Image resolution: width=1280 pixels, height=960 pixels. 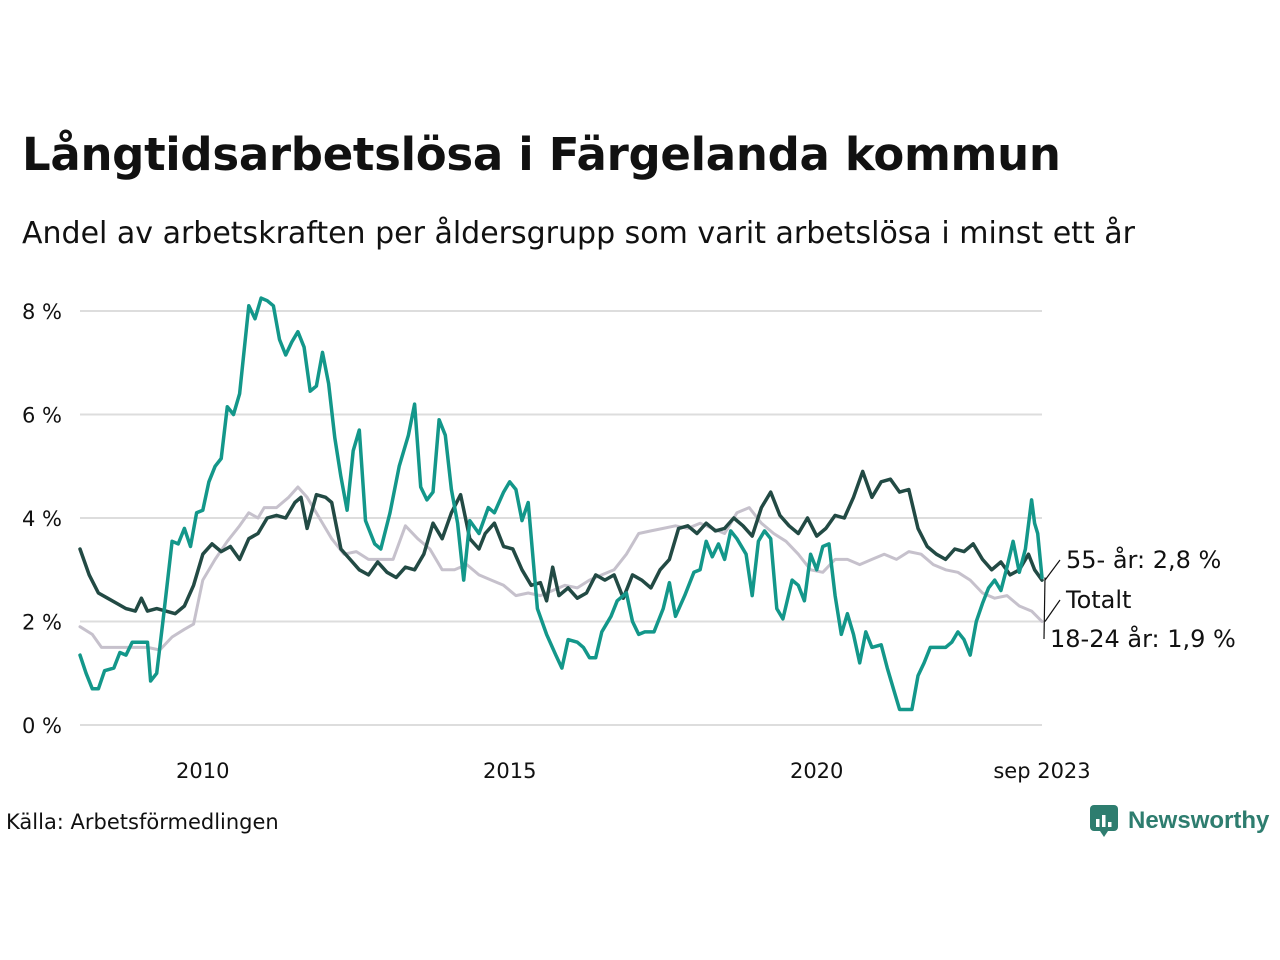 I want to click on x-axis-ticks: 2010 2015 2020 sep 2023, so click(x=633, y=771).